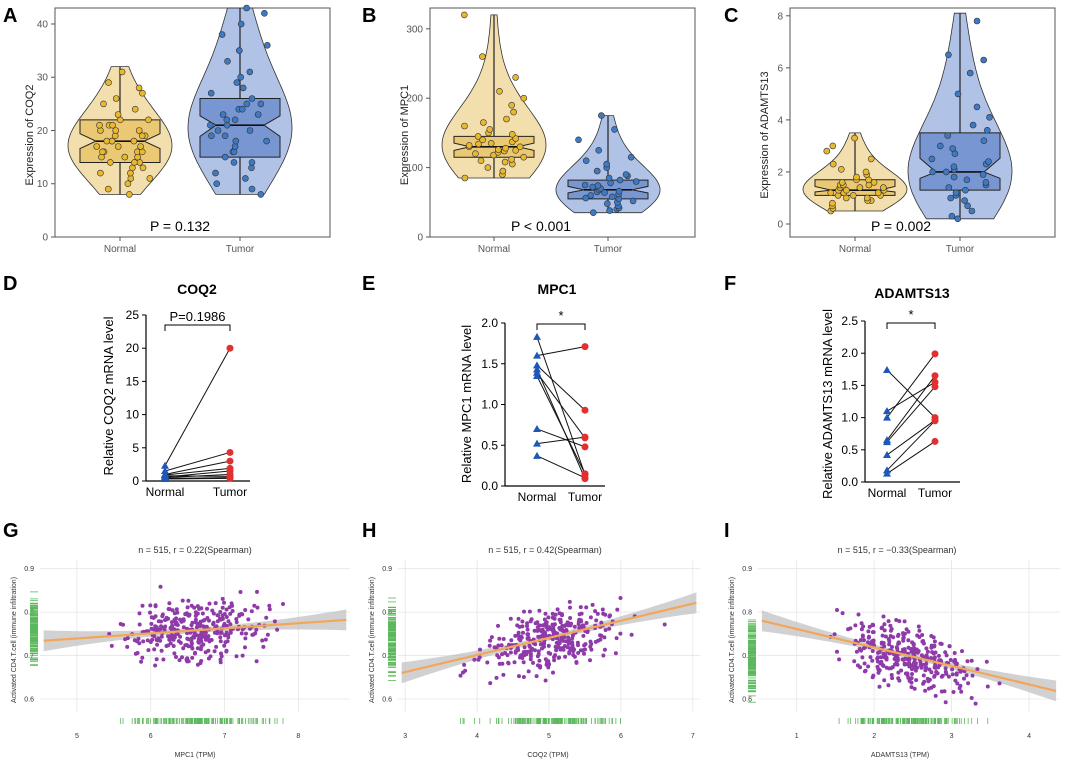  What do you see at coordinates (887, 493) in the screenshot?
I see `x-tick-label: Normal` at bounding box center [887, 493].